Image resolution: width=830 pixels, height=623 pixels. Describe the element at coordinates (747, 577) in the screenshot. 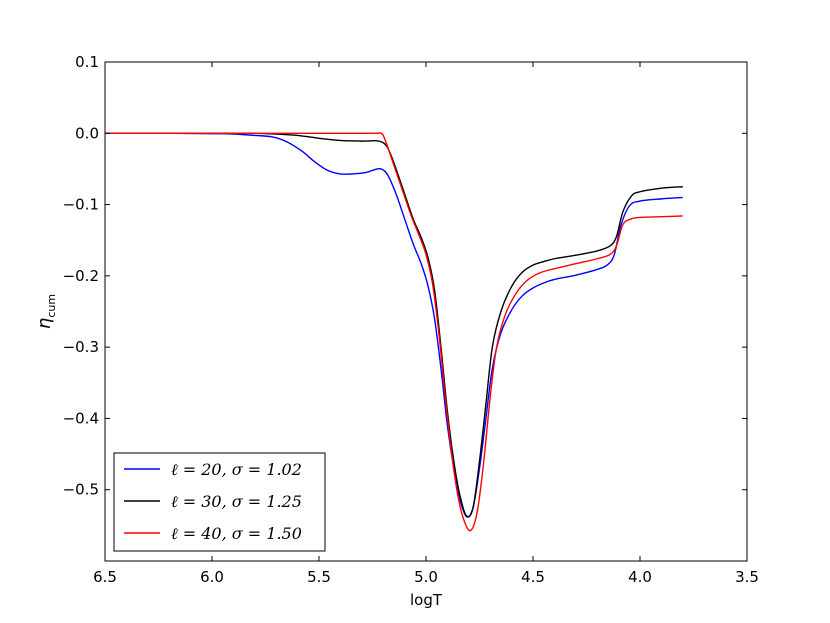

I see `x-tick-label: 3.5` at that location.